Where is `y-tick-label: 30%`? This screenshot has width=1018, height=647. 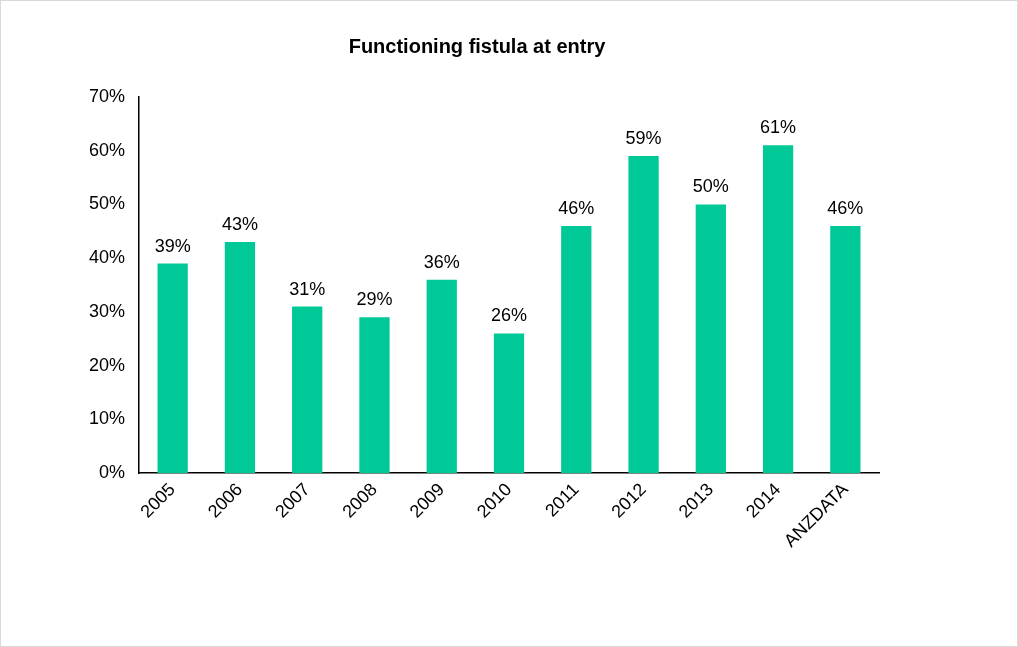 y-tick-label: 30% is located at coordinates (107, 310).